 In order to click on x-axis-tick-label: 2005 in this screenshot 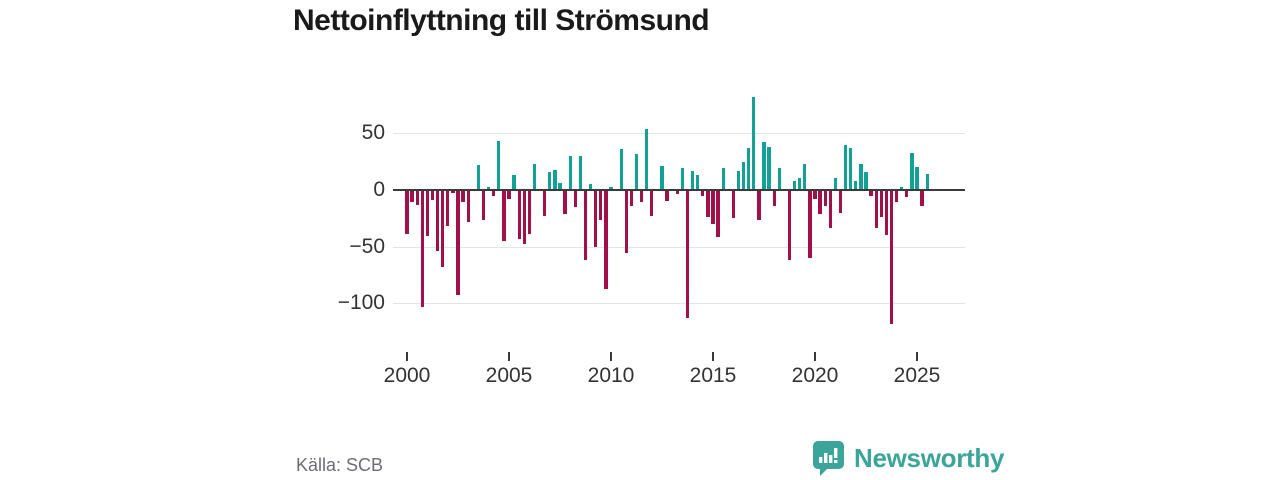, I will do `click(509, 375)`.